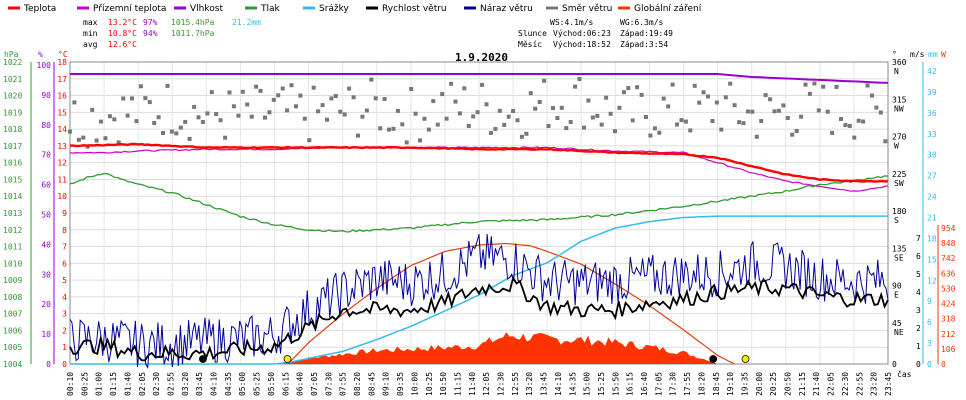  What do you see at coordinates (64, 213) in the screenshot?
I see `temperature-tick: 9` at bounding box center [64, 213].